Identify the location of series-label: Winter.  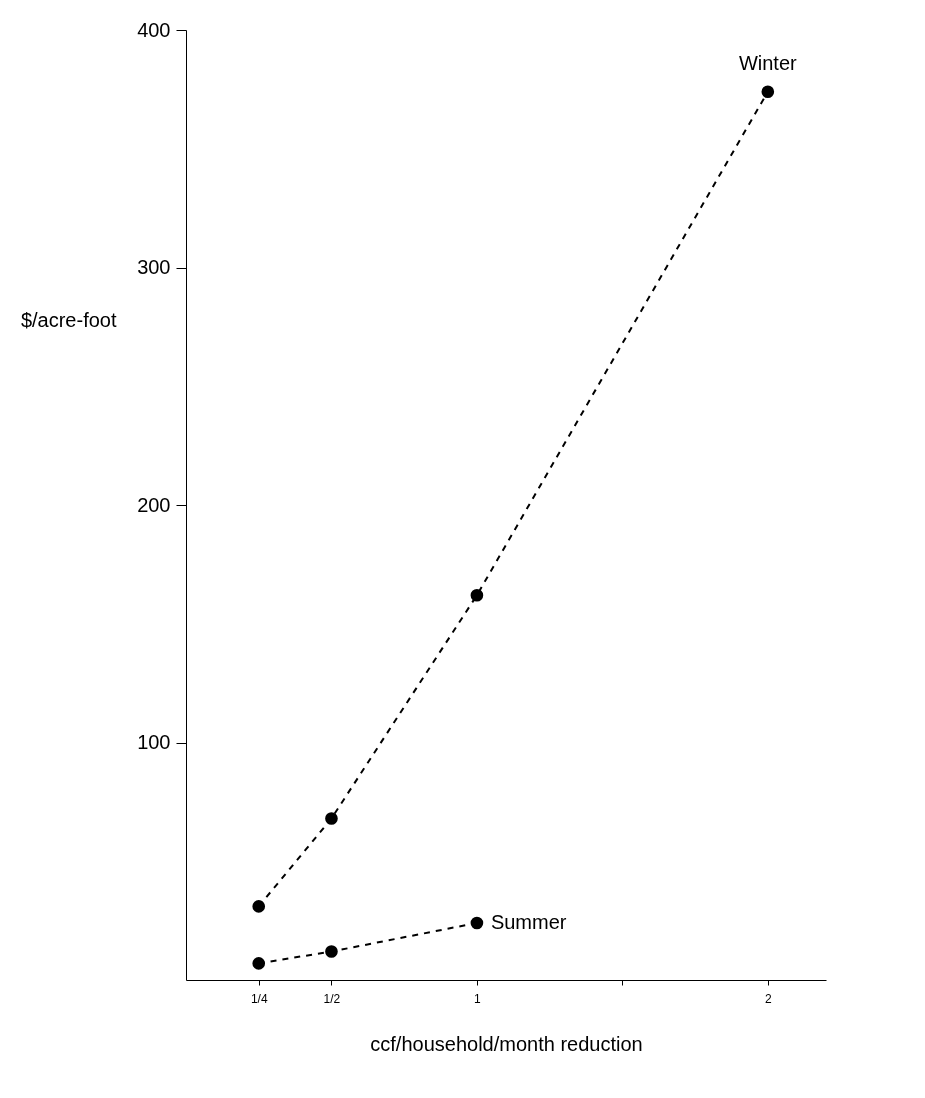
(768, 62).